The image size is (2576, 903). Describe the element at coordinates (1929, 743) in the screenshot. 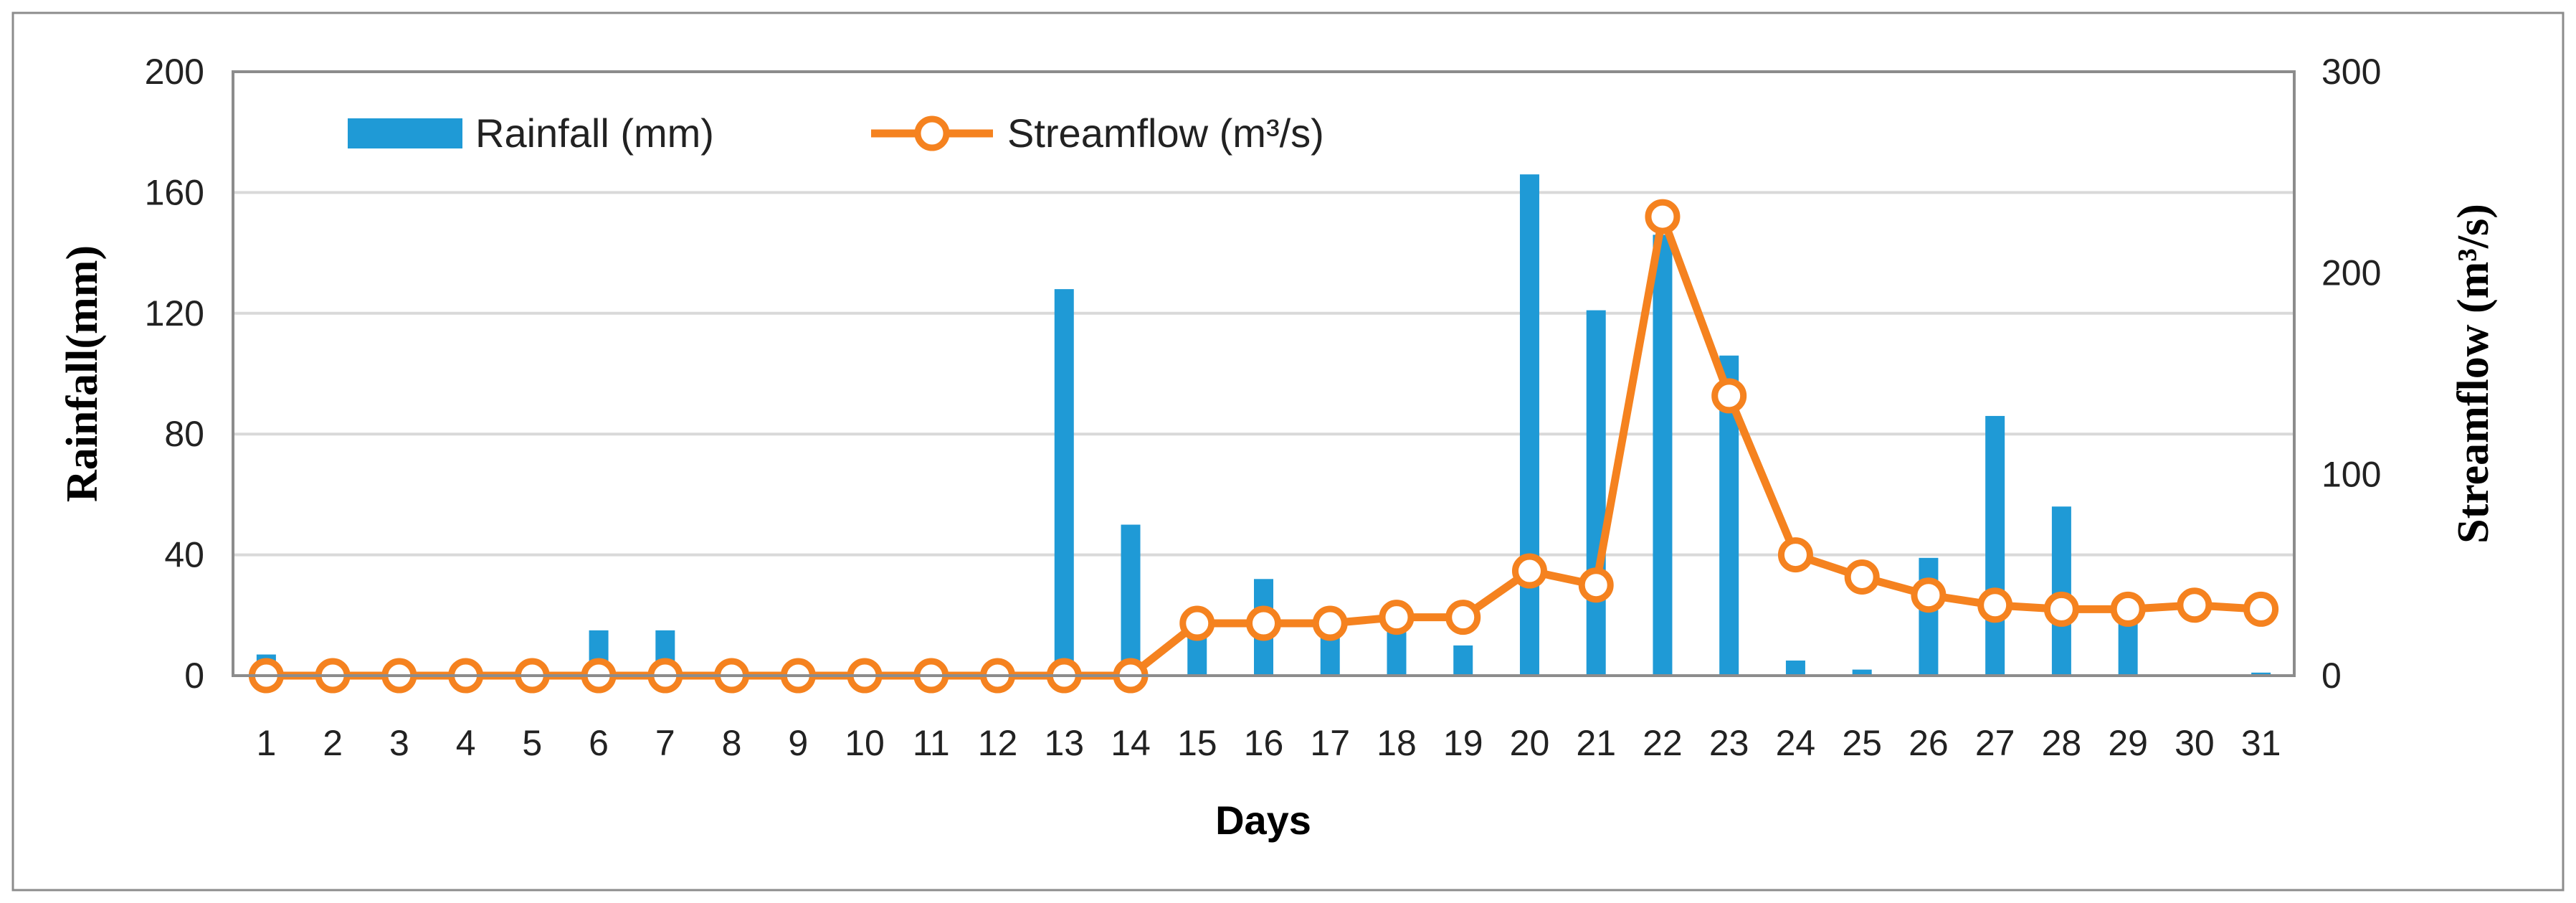

I see `x-tick-label: 26` at that location.